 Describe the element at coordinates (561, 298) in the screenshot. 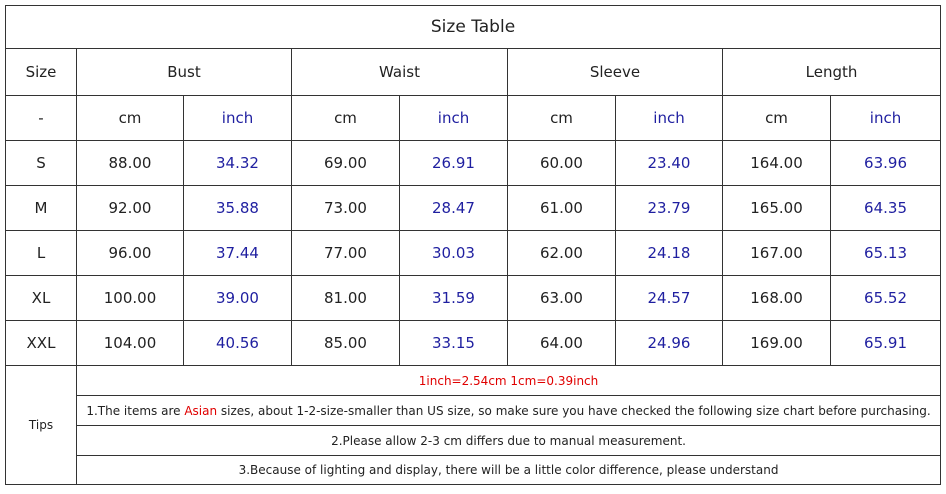

I see `size-cell: 63.00` at that location.